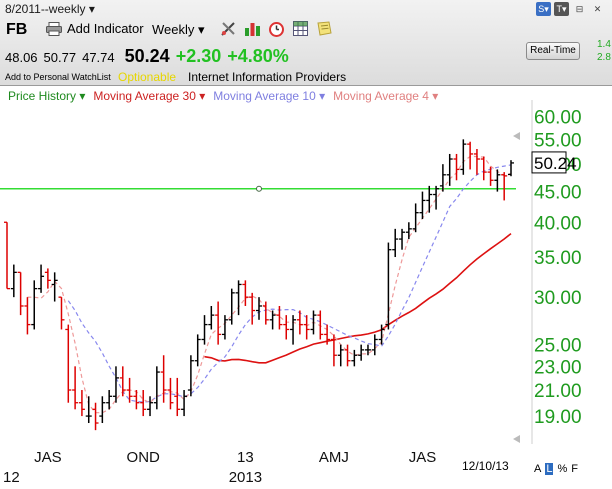 Image resolution: width=612 pixels, height=489 pixels. I want to click on year-label: 12, so click(11, 477).